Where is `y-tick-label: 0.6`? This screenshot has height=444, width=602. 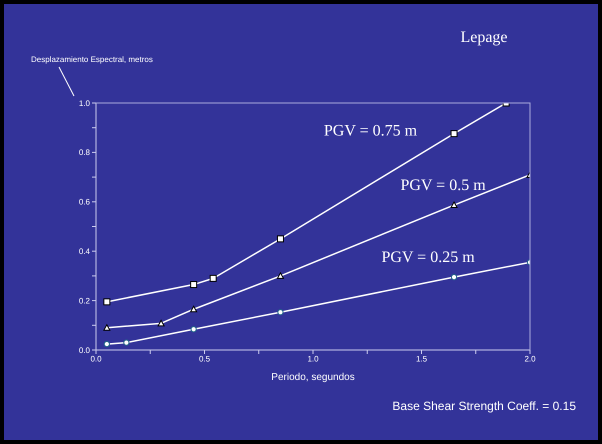
y-tick-label: 0.6 is located at coordinates (84, 202).